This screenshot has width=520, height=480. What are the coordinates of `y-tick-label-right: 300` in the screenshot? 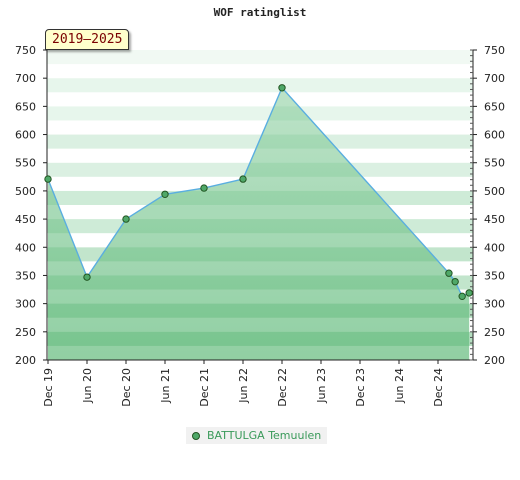 It's located at (494, 304).